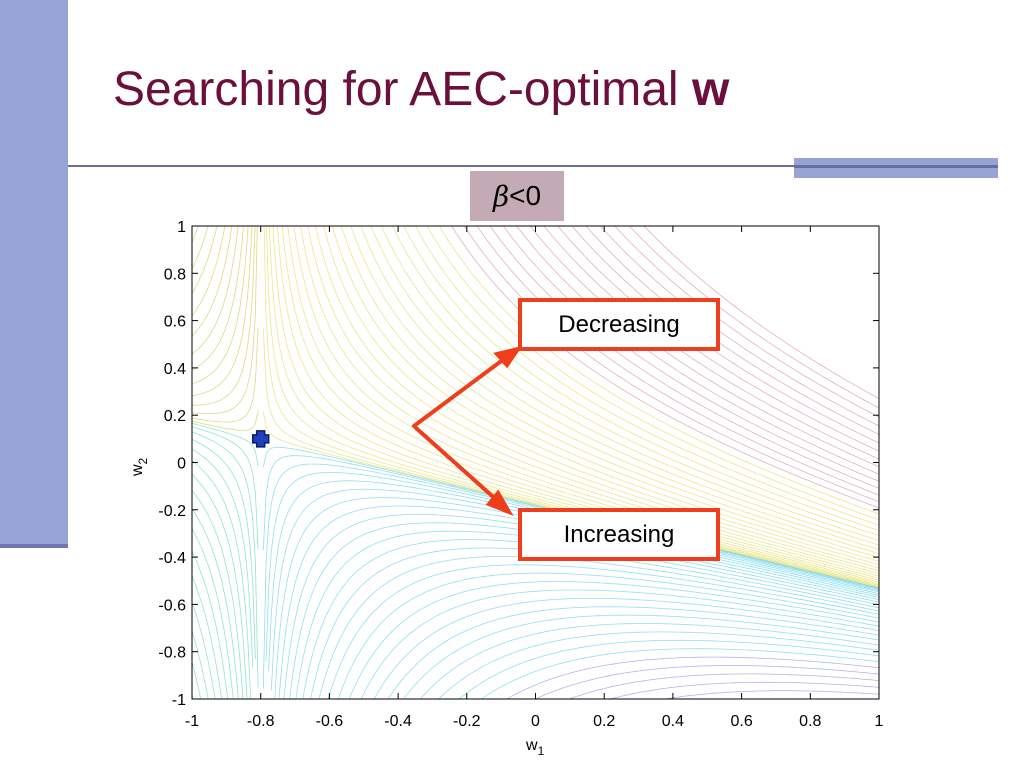 The height and width of the screenshot is (768, 1024). I want to click on y-tick-label: 1, so click(181, 227).